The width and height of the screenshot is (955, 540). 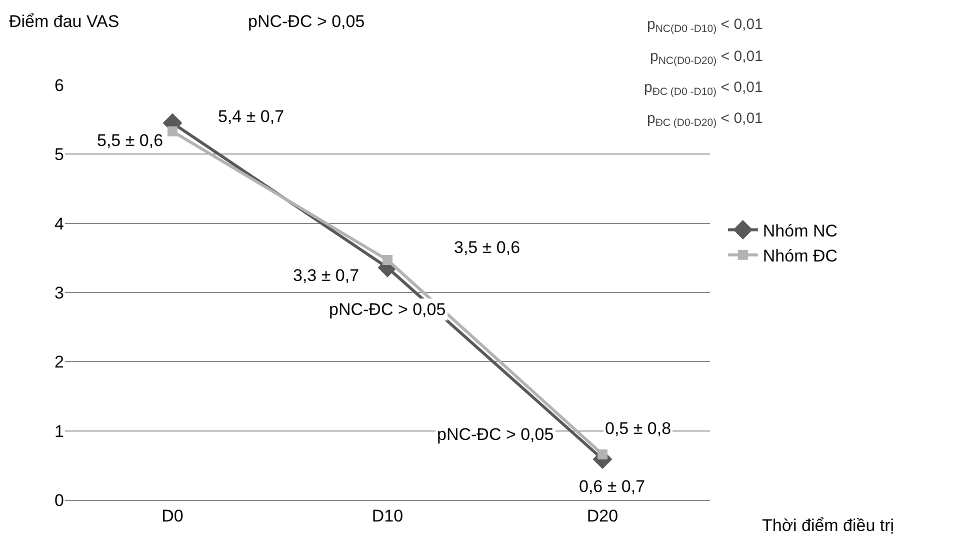 I want to click on annotation: p$_{ĐC (D0 -D10)}$ < 0,01, so click(x=703, y=88).